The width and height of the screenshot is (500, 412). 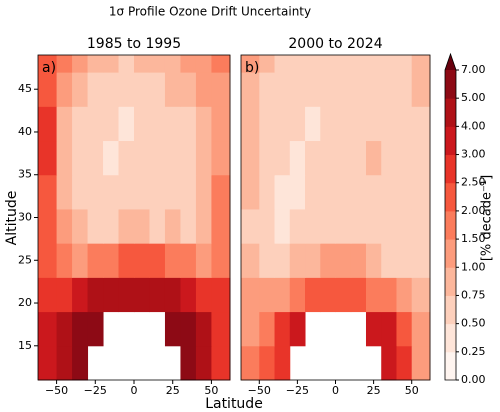 What do you see at coordinates (252, 68) in the screenshot?
I see `panel-label: b)` at bounding box center [252, 68].